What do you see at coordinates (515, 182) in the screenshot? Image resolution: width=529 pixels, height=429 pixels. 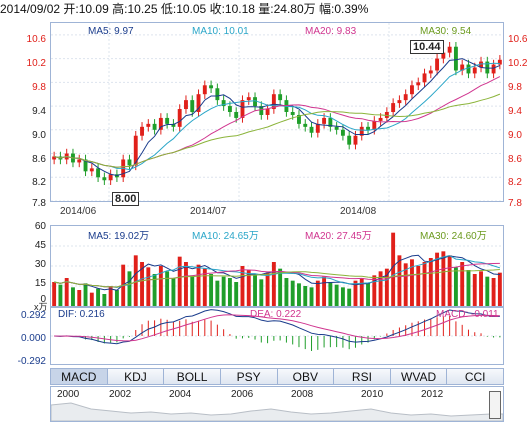 I see `price-ytick-right: 8.2` at bounding box center [515, 182].